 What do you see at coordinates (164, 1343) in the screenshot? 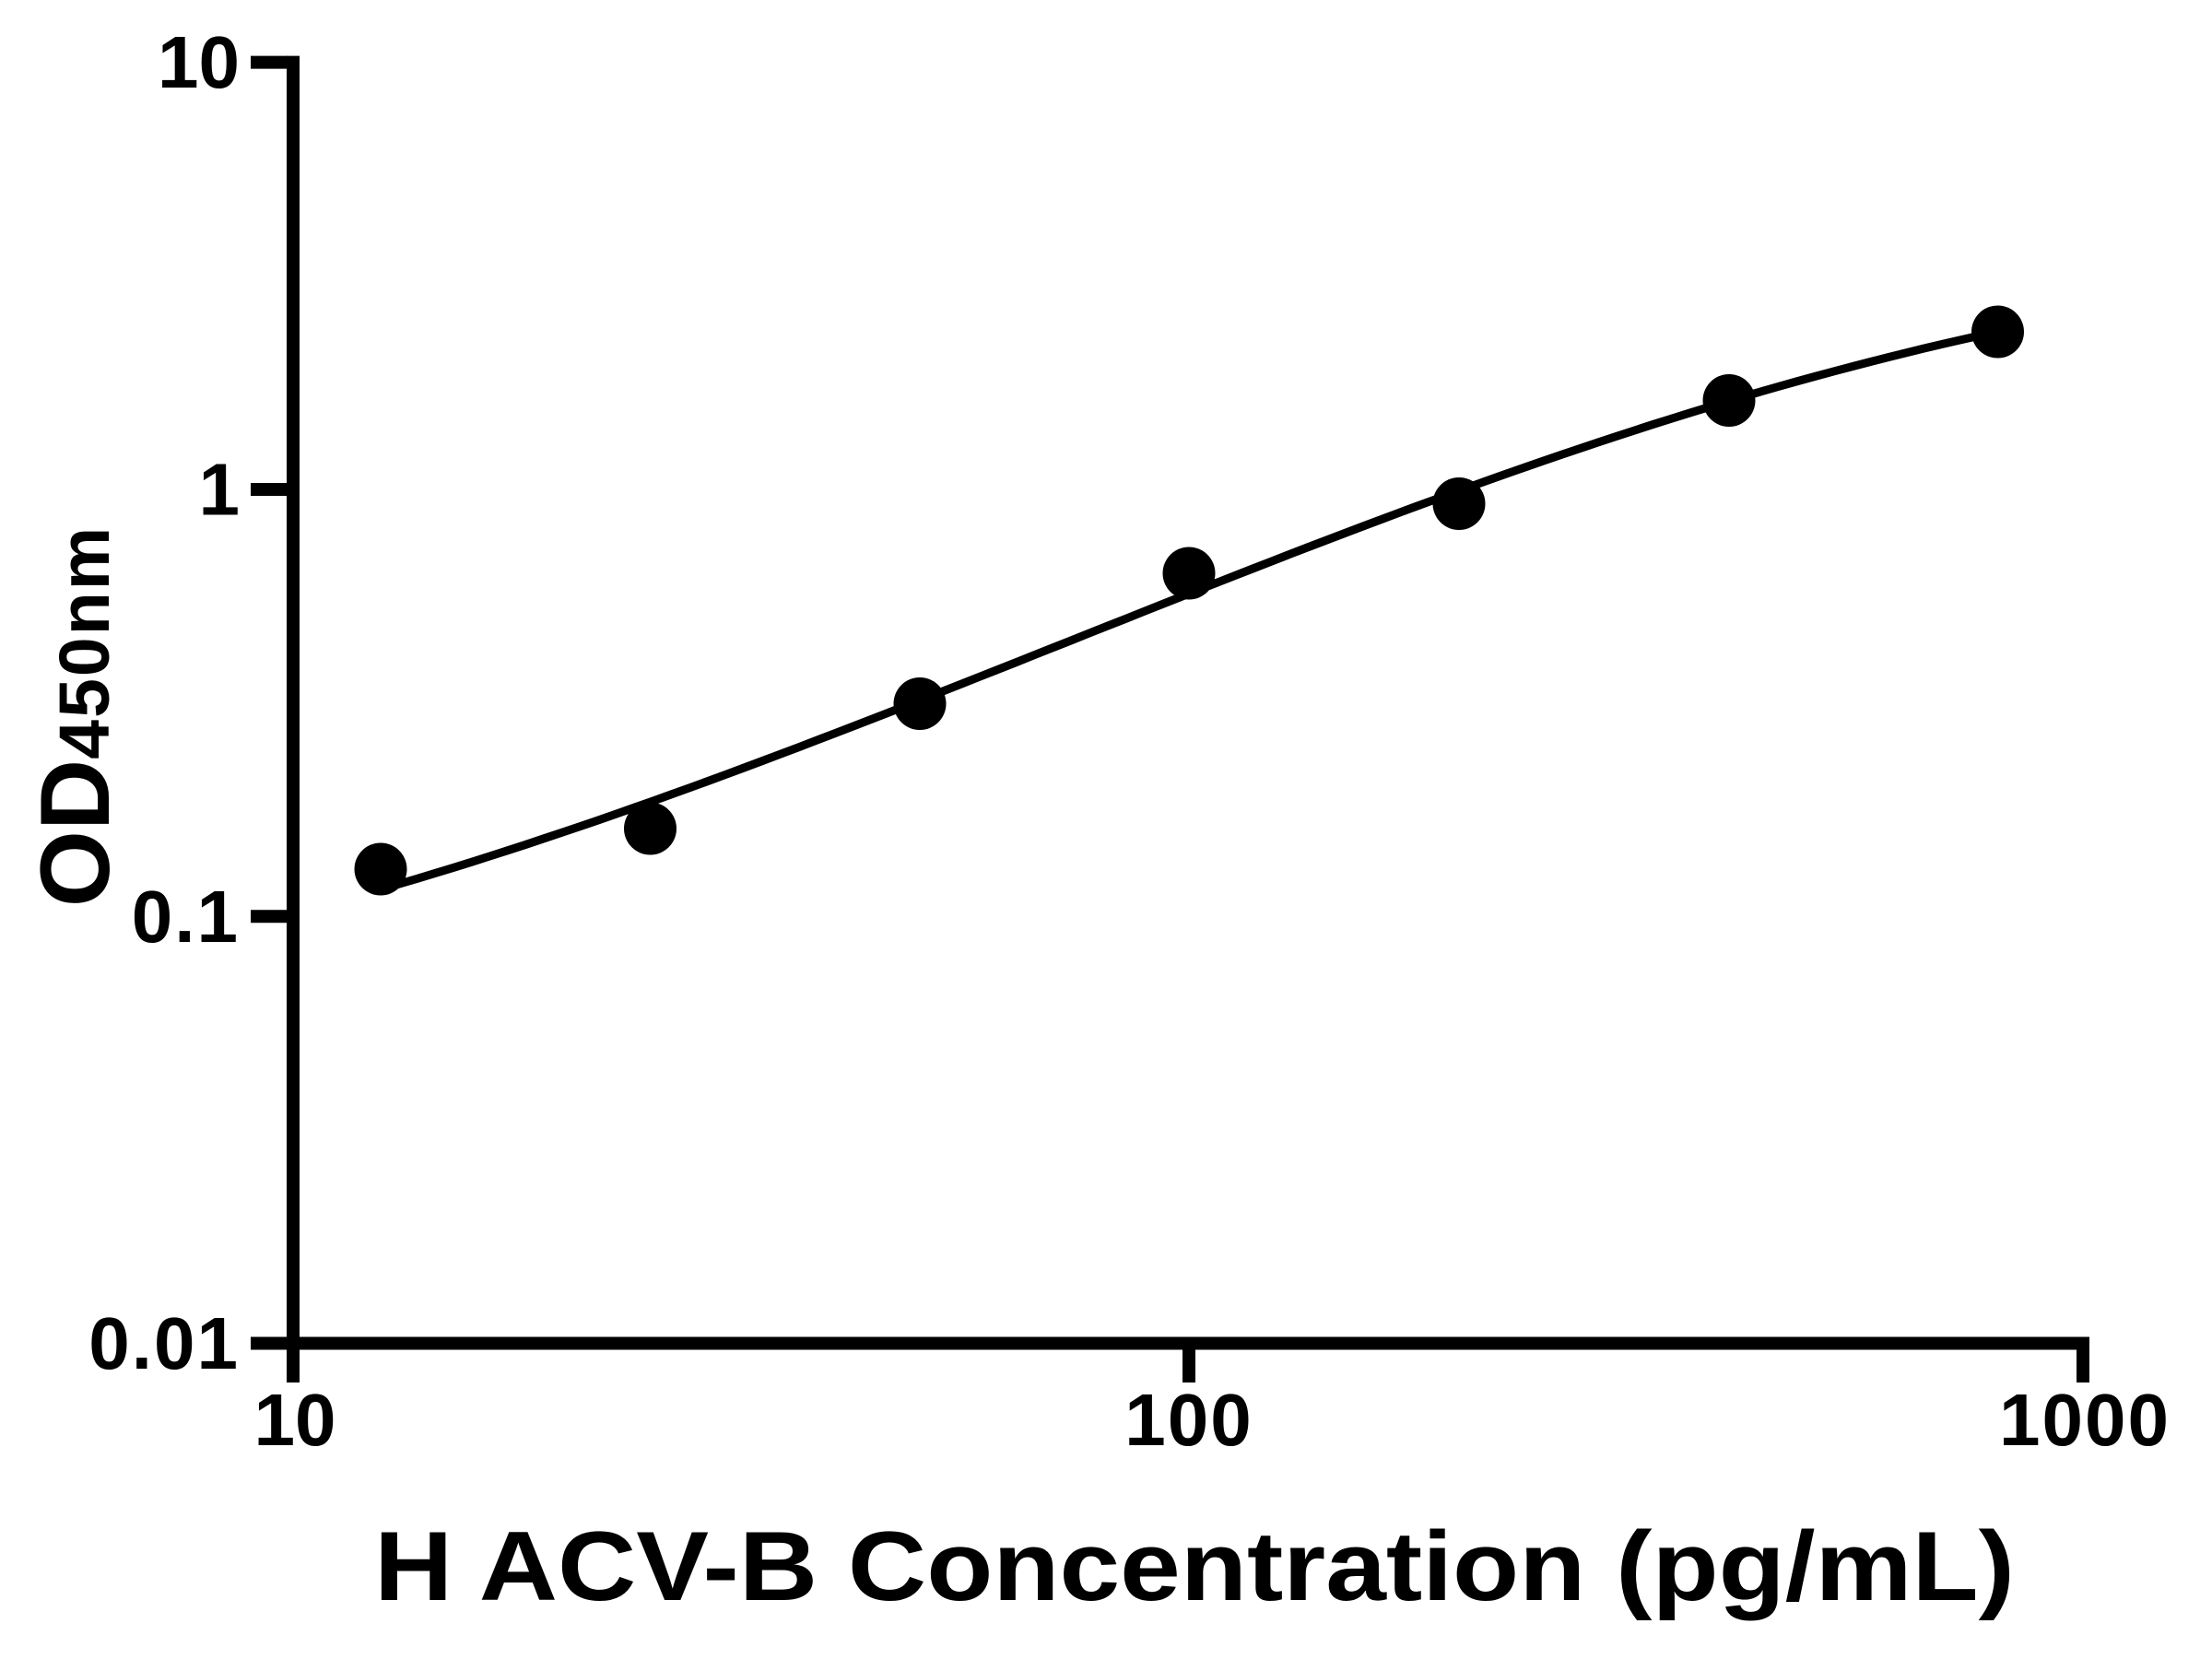
I see `svg-text: 0.01` at bounding box center [164, 1343].